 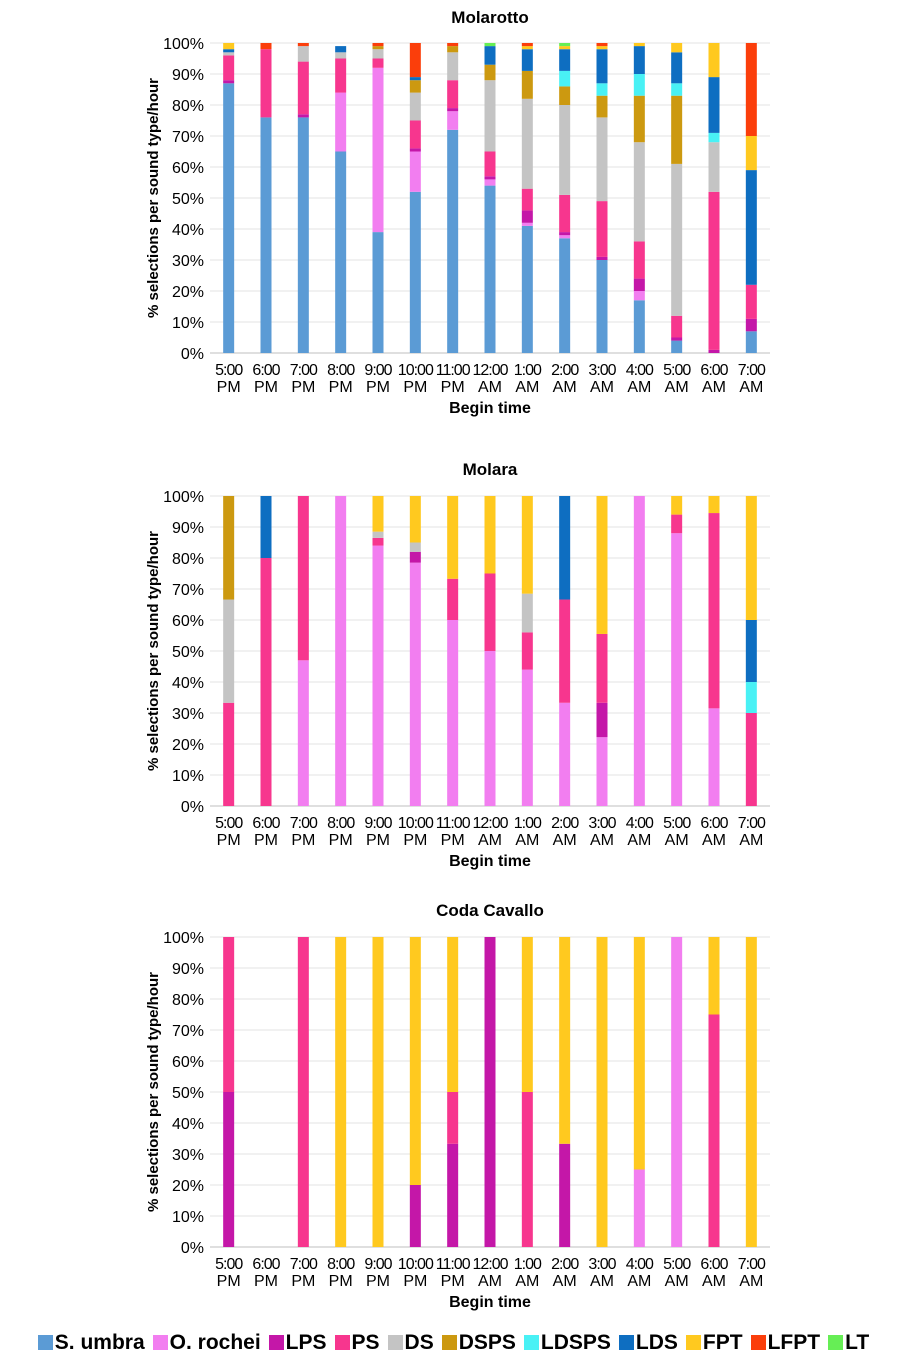 I want to click on legend-item: LFPT, so click(x=785, y=1343).